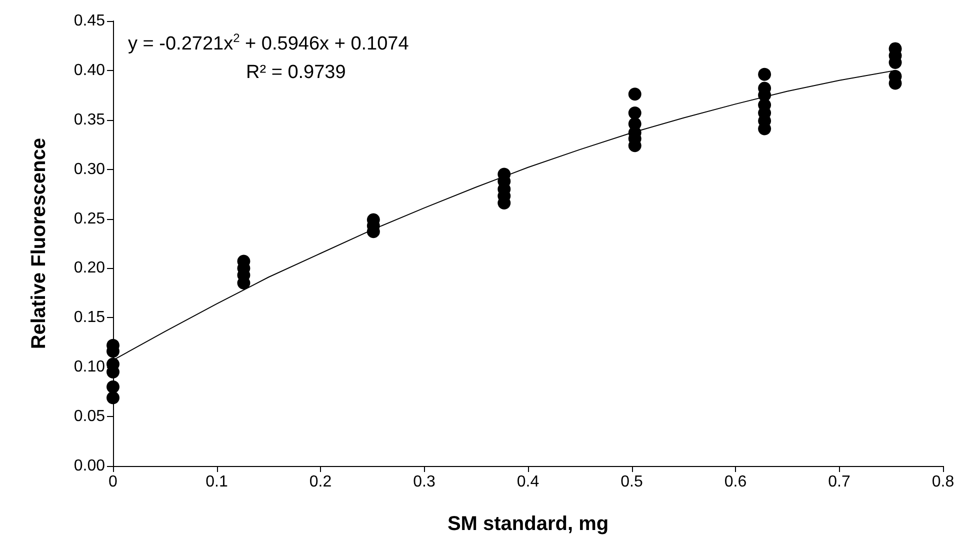  I want to click on x-tick-label: 0.5, so click(631, 482).